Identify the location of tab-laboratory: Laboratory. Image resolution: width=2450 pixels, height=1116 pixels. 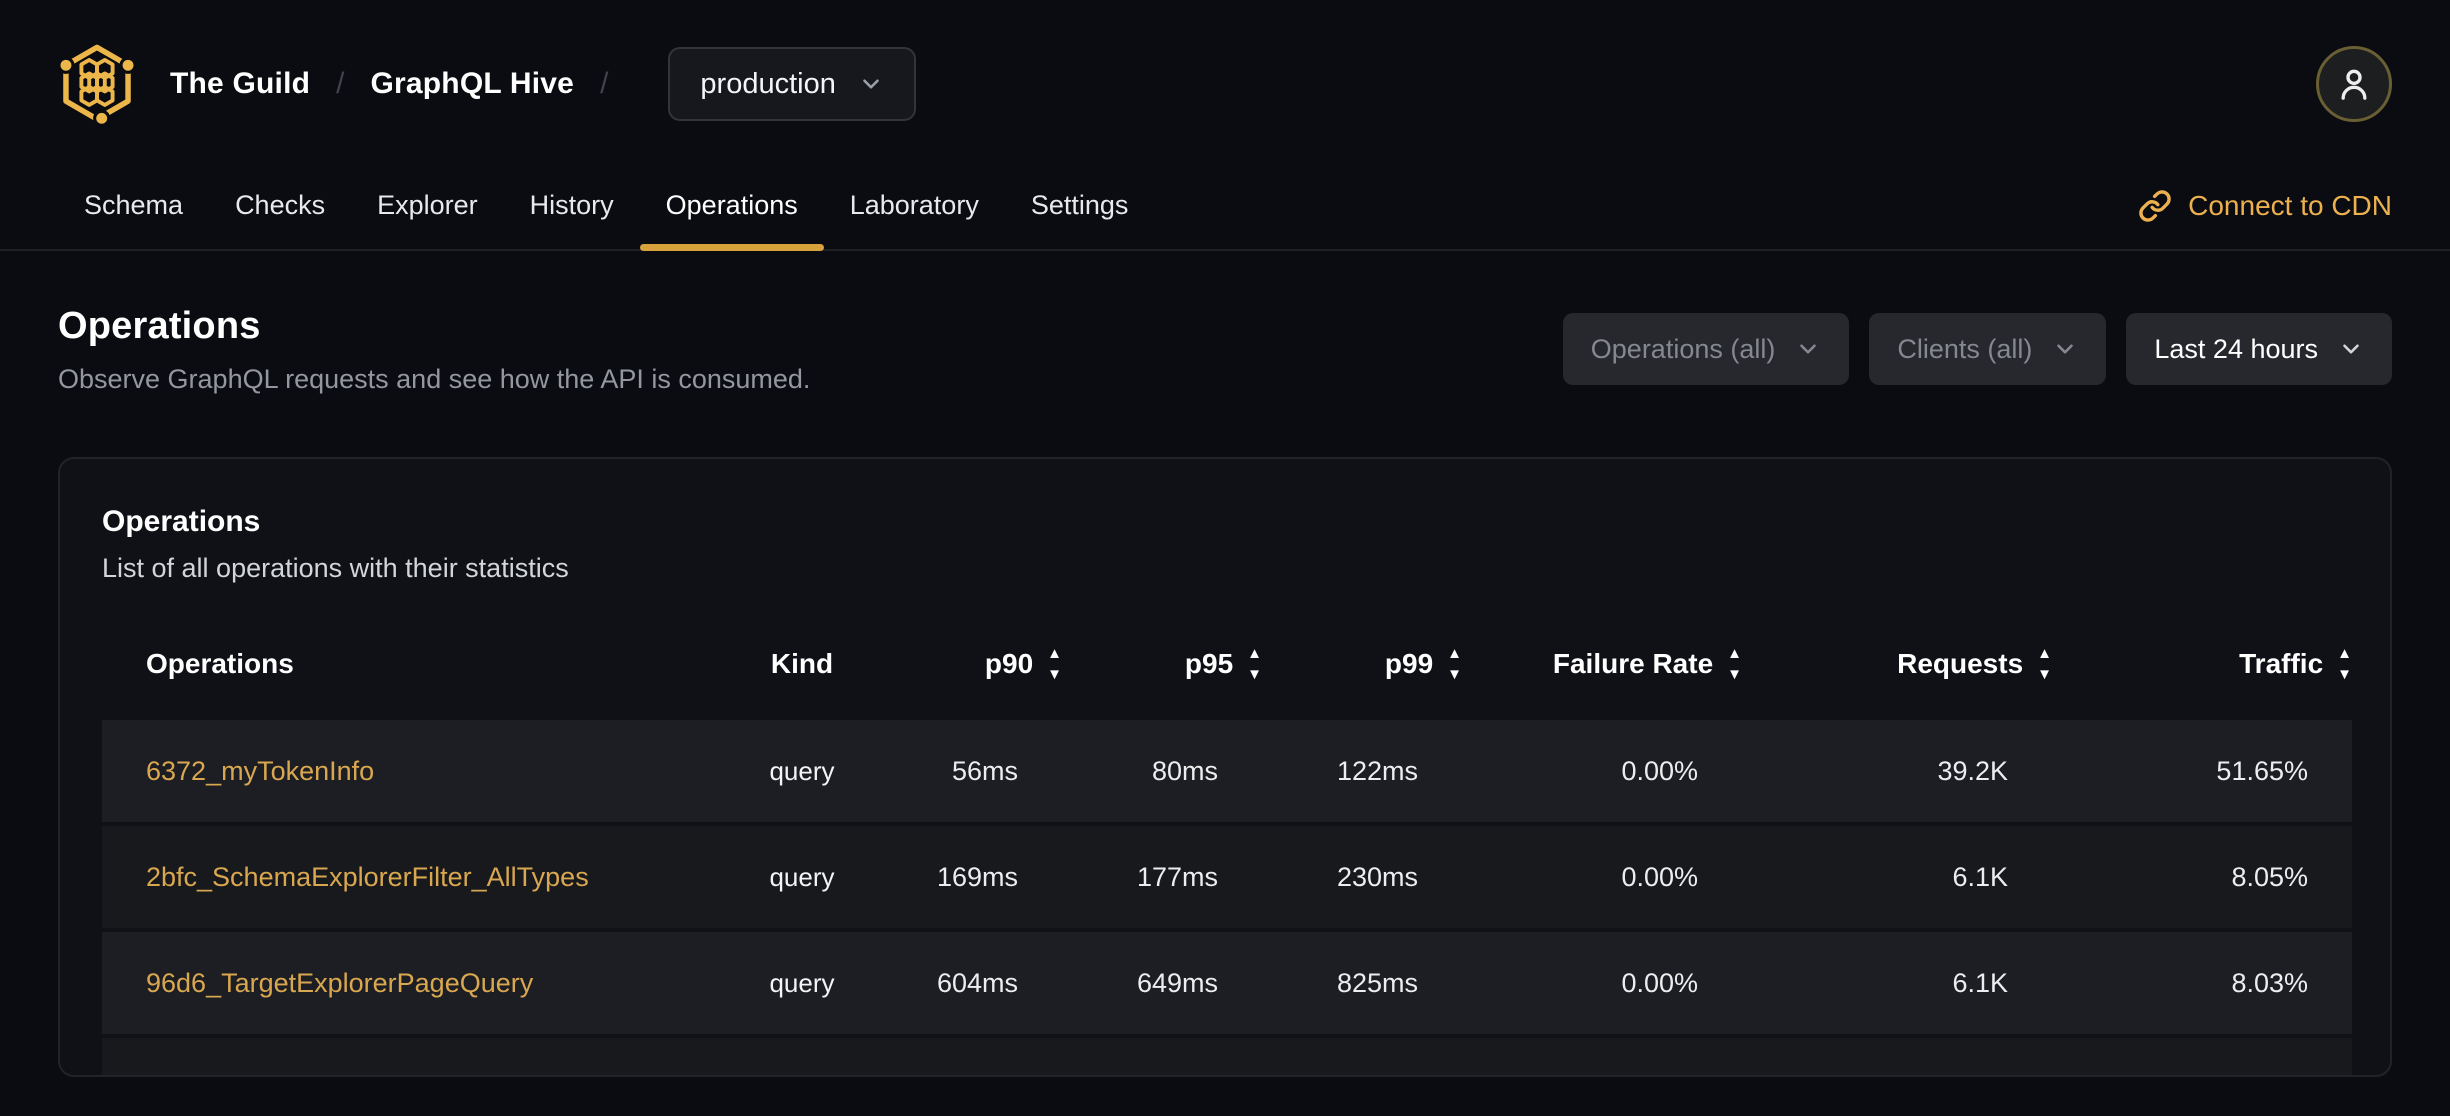
(914, 205).